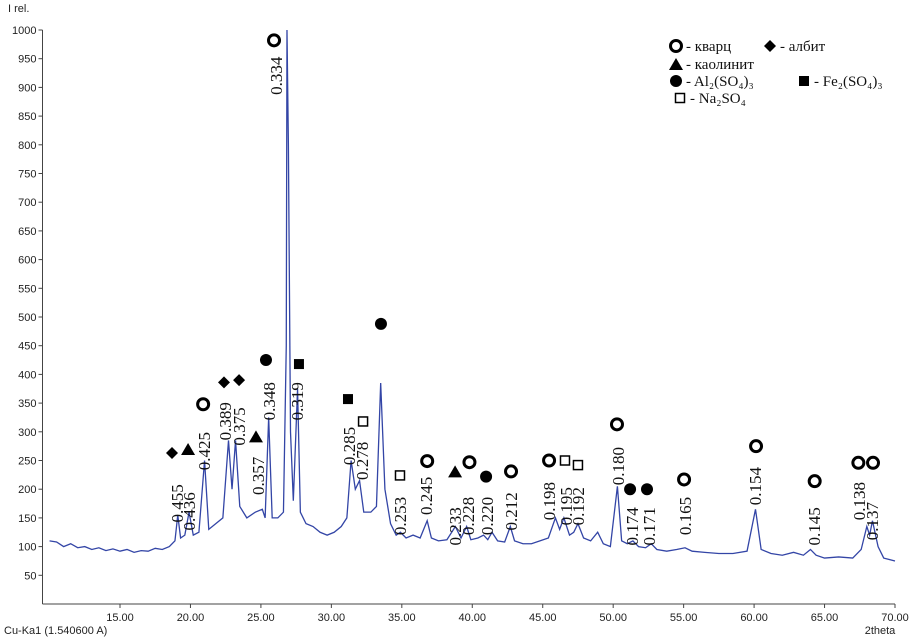 The image size is (912, 639). I want to click on y-tick-label: 900, so click(27, 88).